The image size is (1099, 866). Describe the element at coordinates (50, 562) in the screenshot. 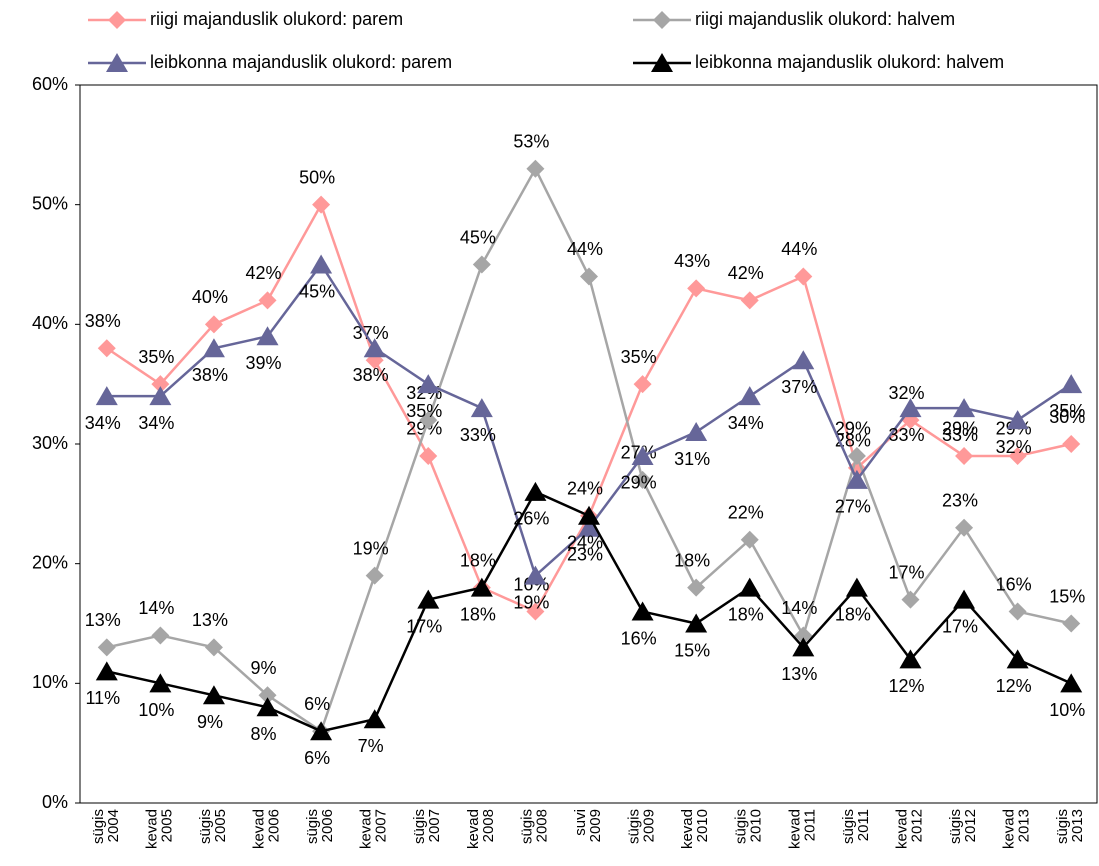

I see `y-tick-label: 20%` at that location.